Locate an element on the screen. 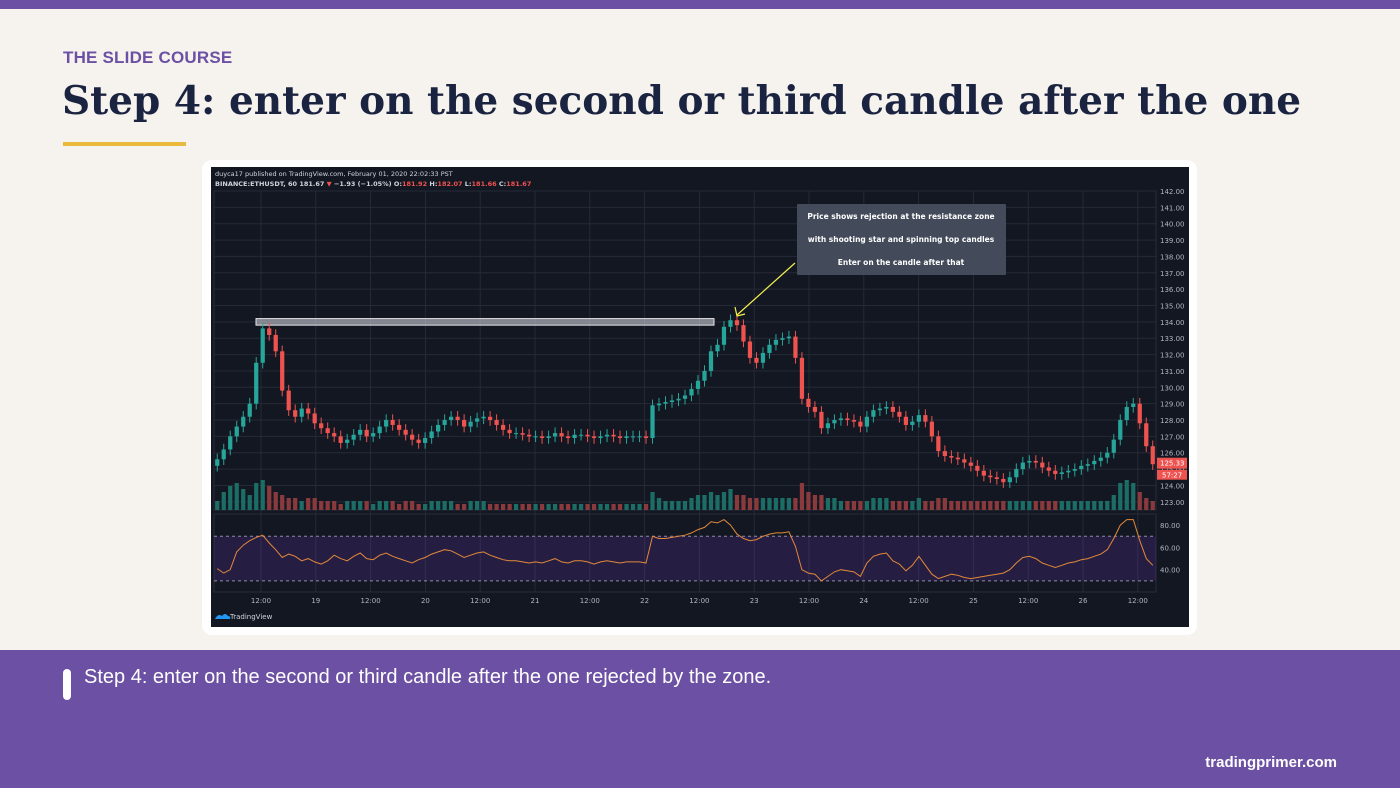 The image size is (1400, 788). chart-symbol-token: L: is located at coordinates (468, 184).